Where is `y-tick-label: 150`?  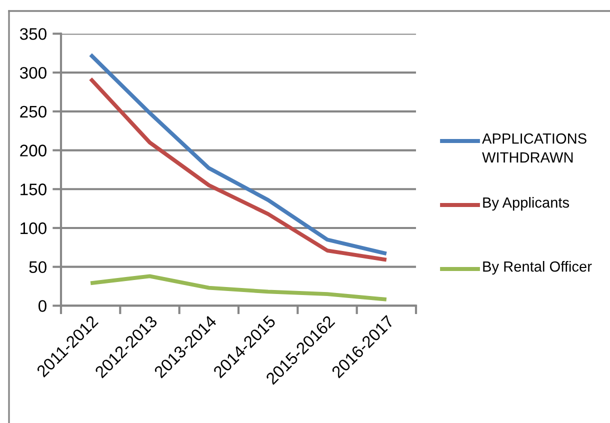 y-tick-label: 150 is located at coordinates (33, 190).